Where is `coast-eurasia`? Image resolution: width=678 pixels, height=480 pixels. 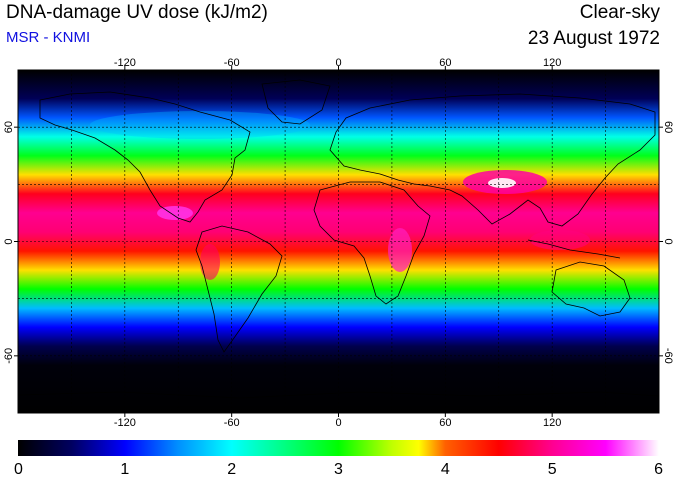
coast-eurasia is located at coordinates (492, 160).